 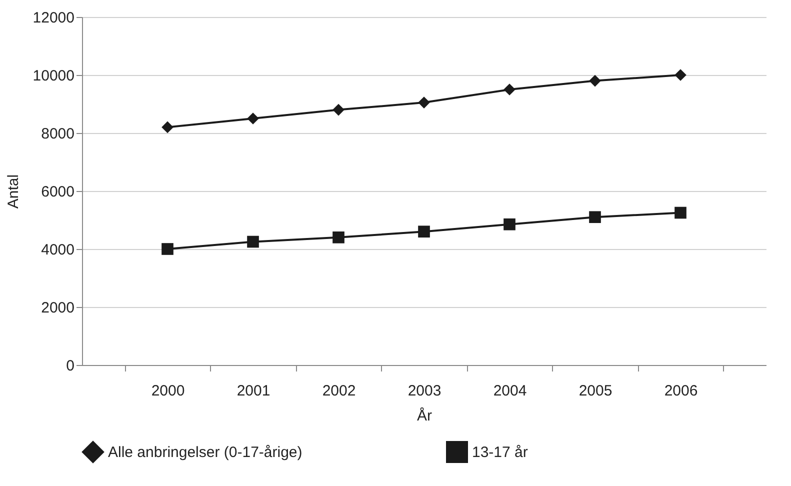 What do you see at coordinates (57, 134) in the screenshot?
I see `y-tick-label: 8000` at bounding box center [57, 134].